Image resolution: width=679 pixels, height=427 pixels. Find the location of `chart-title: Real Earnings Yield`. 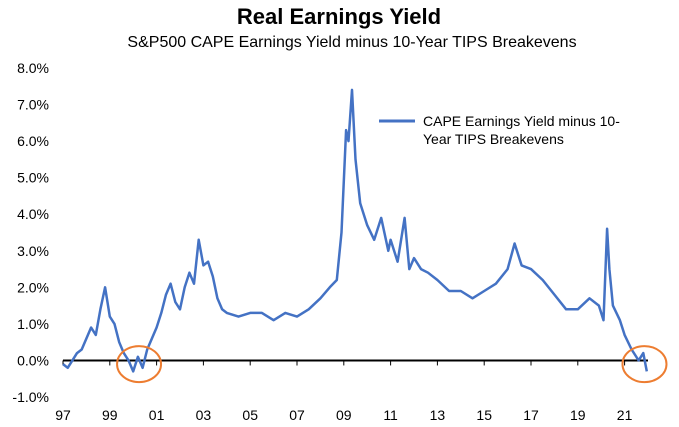

chart-title: Real Earnings Yield is located at coordinates (339, 16).